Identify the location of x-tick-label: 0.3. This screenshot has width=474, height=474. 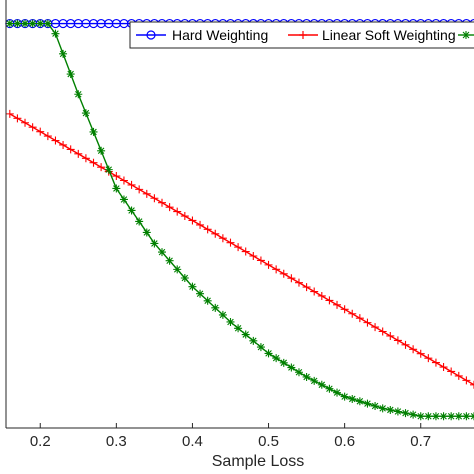
(116, 441).